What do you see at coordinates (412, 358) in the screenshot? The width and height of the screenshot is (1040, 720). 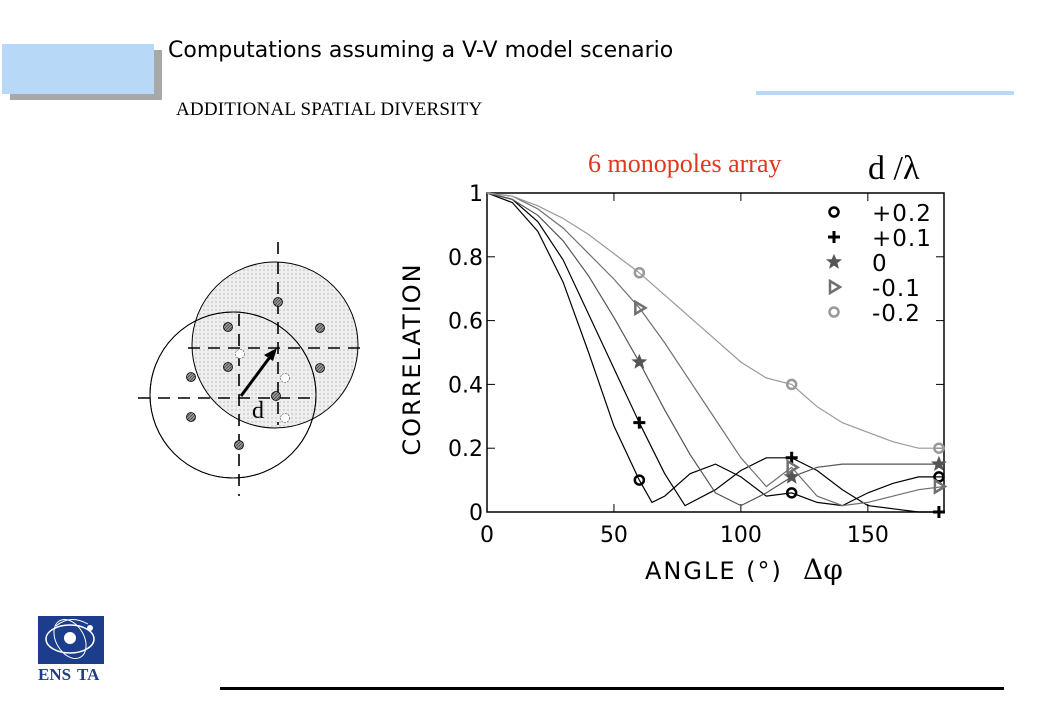 I see `y-axis-label: CORRELATION` at bounding box center [412, 358].